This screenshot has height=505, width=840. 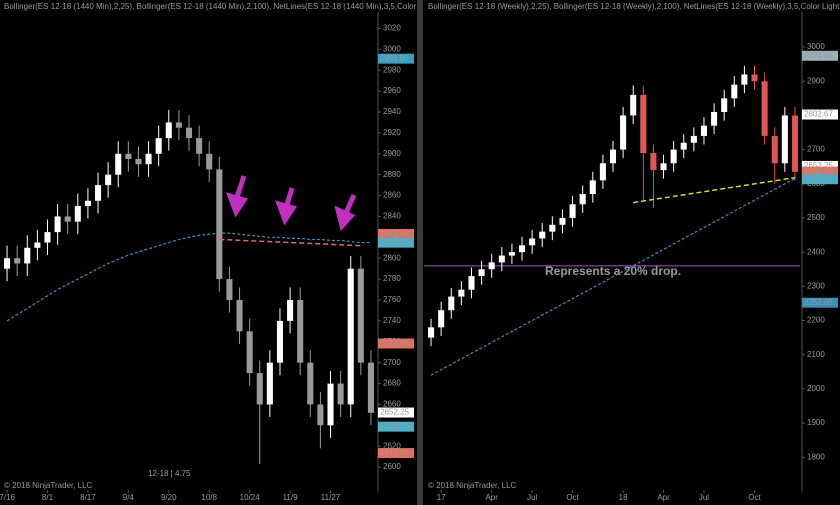 What do you see at coordinates (392, 216) in the screenshot?
I see `y-tick-label: 2840` at bounding box center [392, 216].